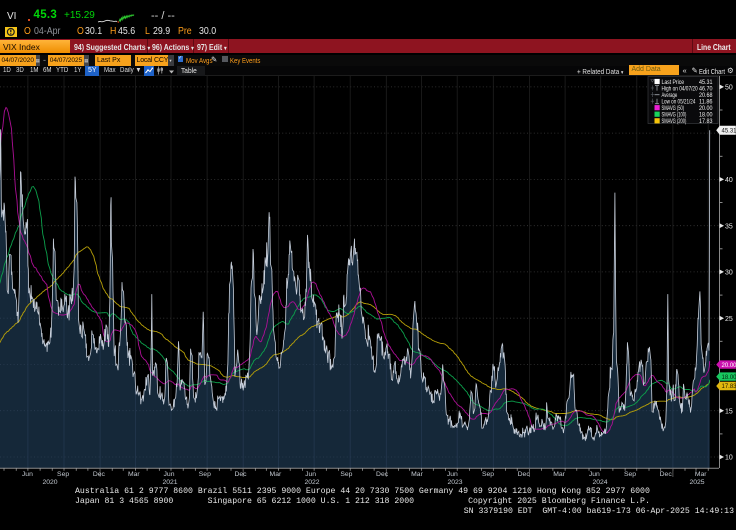 This screenshot has height=530, width=736. What do you see at coordinates (674, 121) in the screenshot?
I see `svg-text: SMAVG (200)` at bounding box center [674, 121].